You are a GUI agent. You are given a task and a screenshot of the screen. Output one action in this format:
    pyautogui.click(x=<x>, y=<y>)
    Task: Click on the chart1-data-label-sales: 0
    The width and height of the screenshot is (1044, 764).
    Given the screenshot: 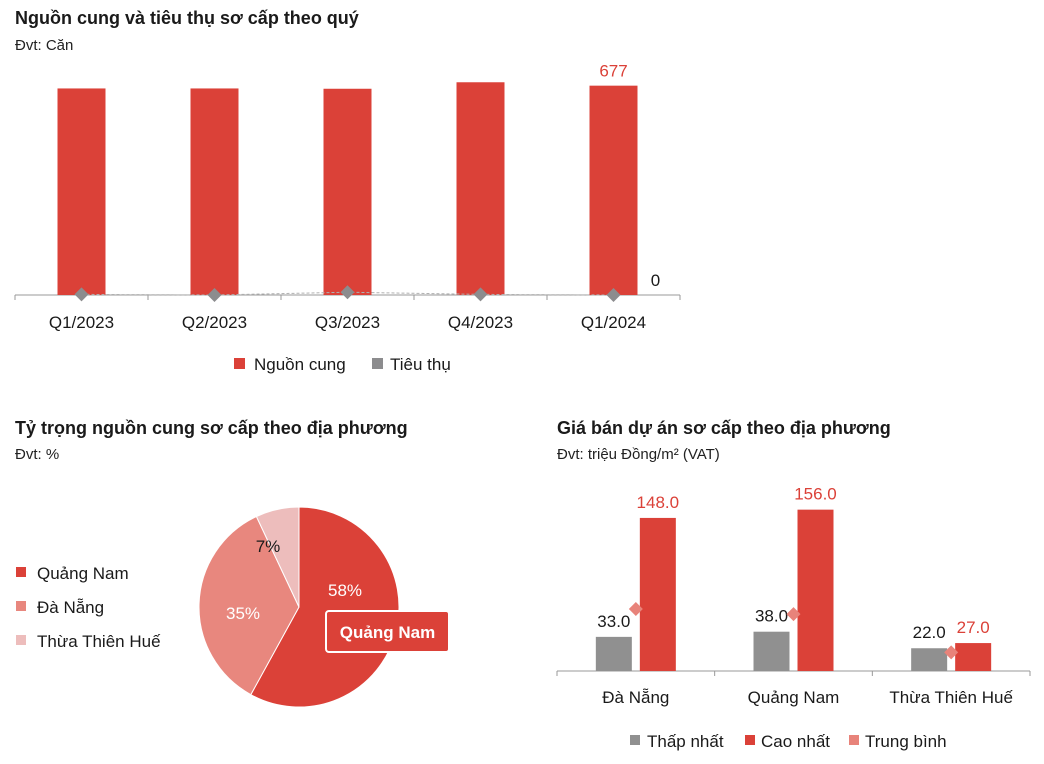 What is the action you would take?
    pyautogui.click(x=655, y=280)
    